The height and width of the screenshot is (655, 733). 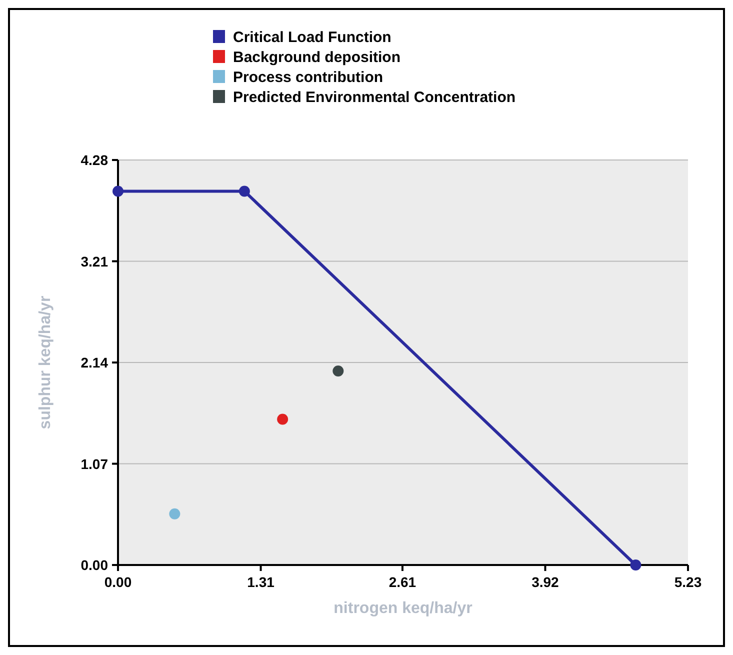 I want to click on x-tick-label: 0.00, so click(x=118, y=582).